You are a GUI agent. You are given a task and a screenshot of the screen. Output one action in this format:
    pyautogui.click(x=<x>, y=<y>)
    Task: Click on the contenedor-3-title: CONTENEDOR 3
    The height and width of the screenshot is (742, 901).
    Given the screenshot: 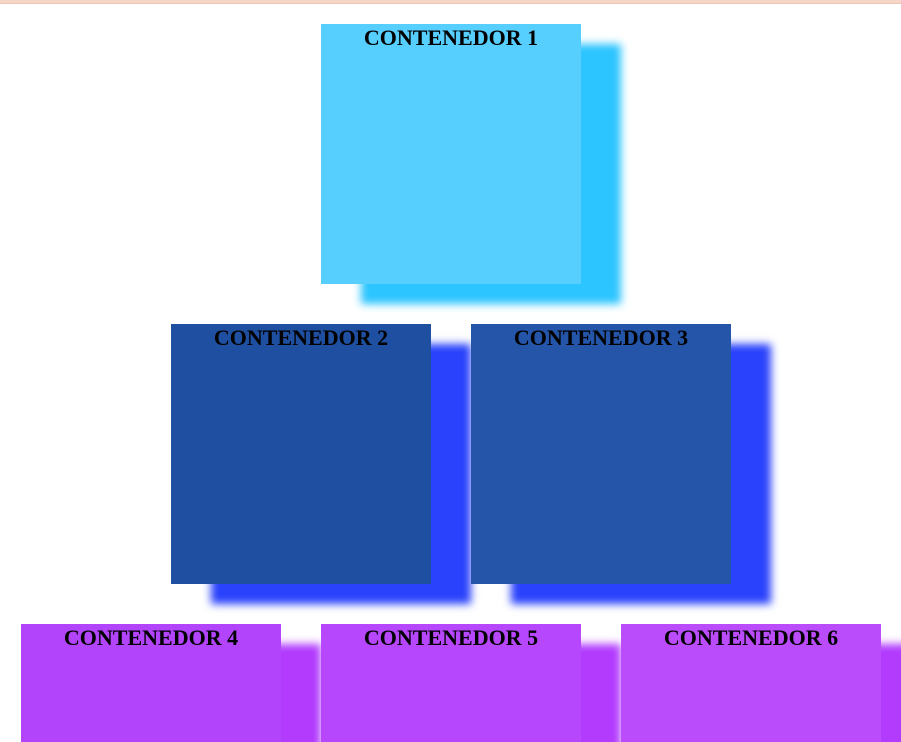 What is the action you would take?
    pyautogui.click(x=601, y=337)
    